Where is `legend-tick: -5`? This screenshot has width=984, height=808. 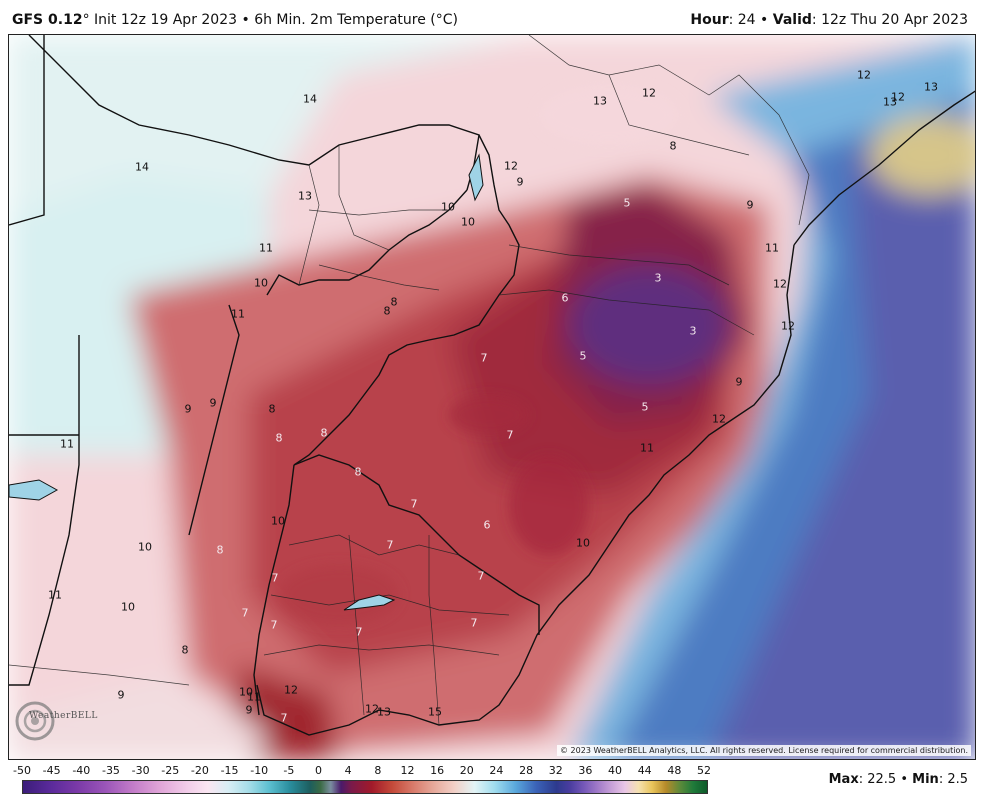 legend-tick: -5 is located at coordinates (289, 770).